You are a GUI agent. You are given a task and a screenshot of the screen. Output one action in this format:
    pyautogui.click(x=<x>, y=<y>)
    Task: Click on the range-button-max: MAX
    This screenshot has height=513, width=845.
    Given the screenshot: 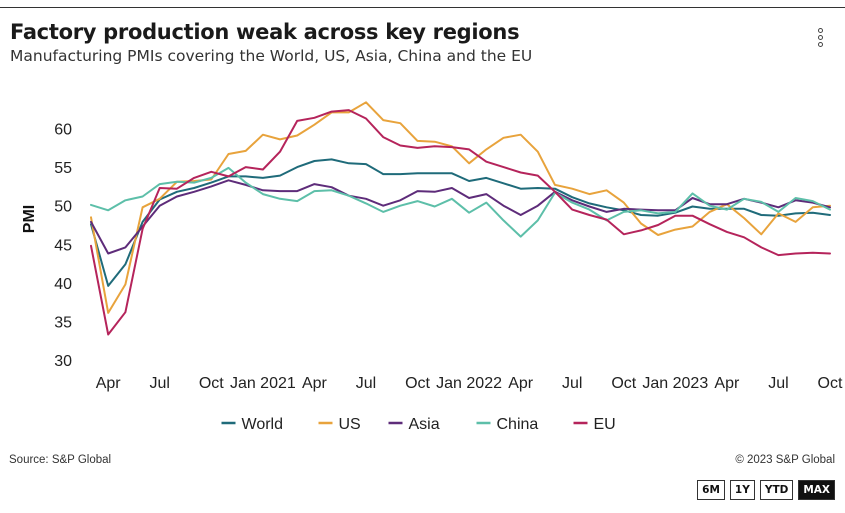 What is the action you would take?
    pyautogui.click(x=816, y=490)
    